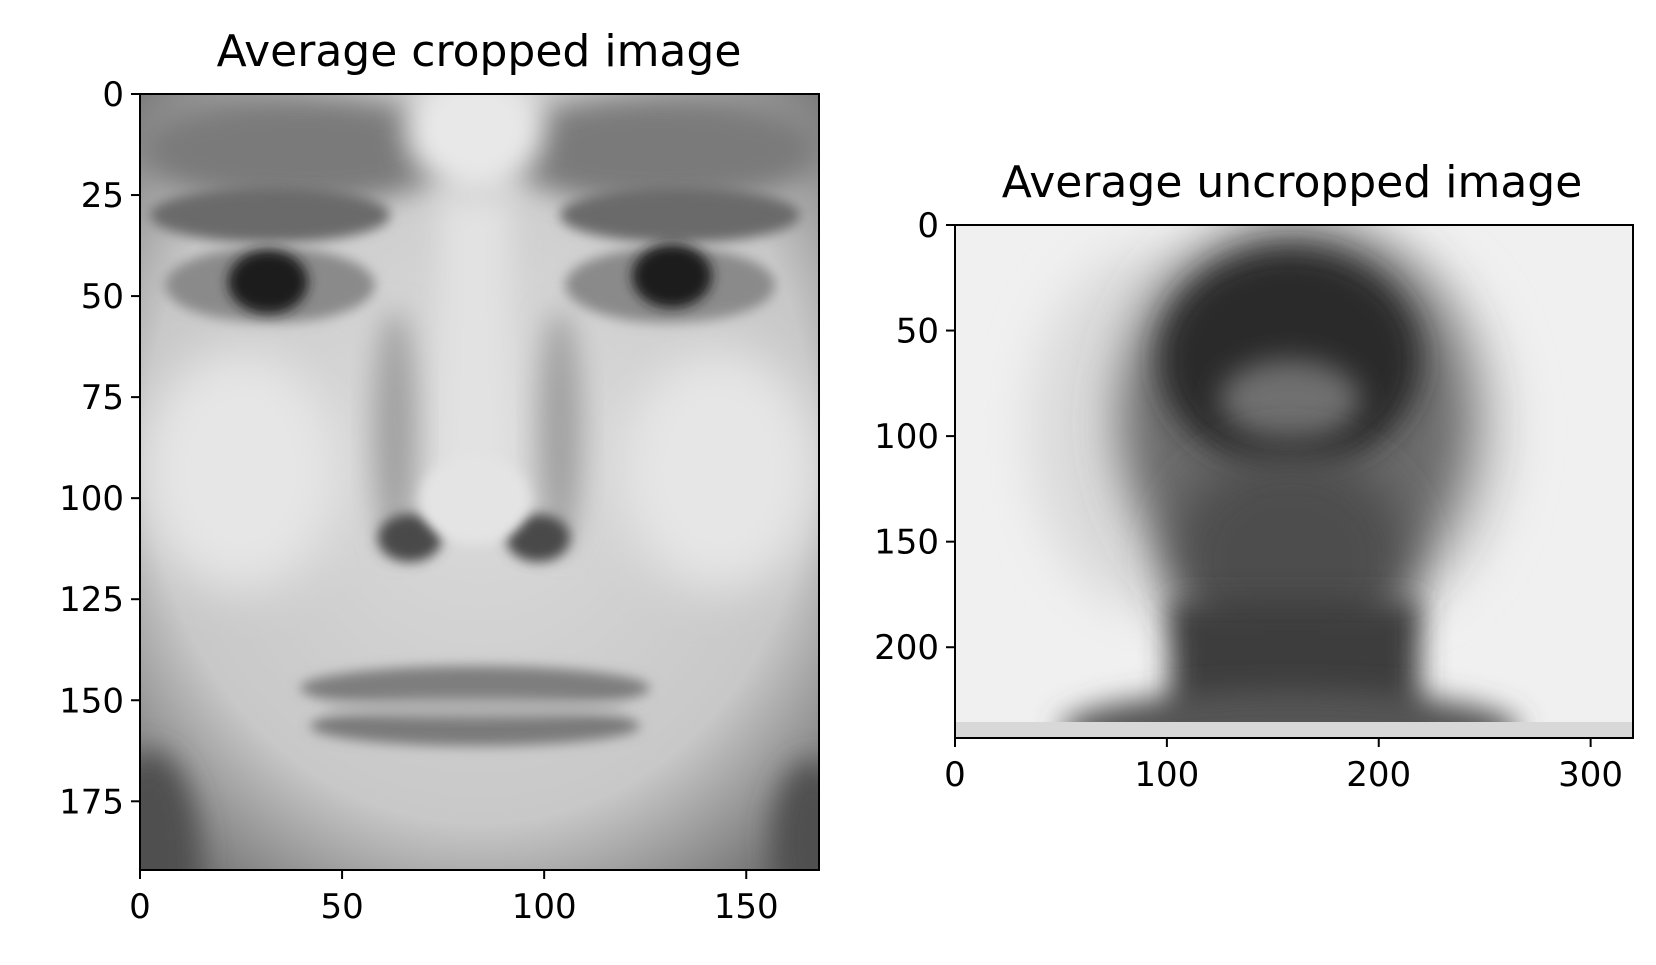 Image resolution: width=1656 pixels, height=965 pixels. Describe the element at coordinates (746, 907) in the screenshot. I see `x-tick-label-cropped: 150` at that location.